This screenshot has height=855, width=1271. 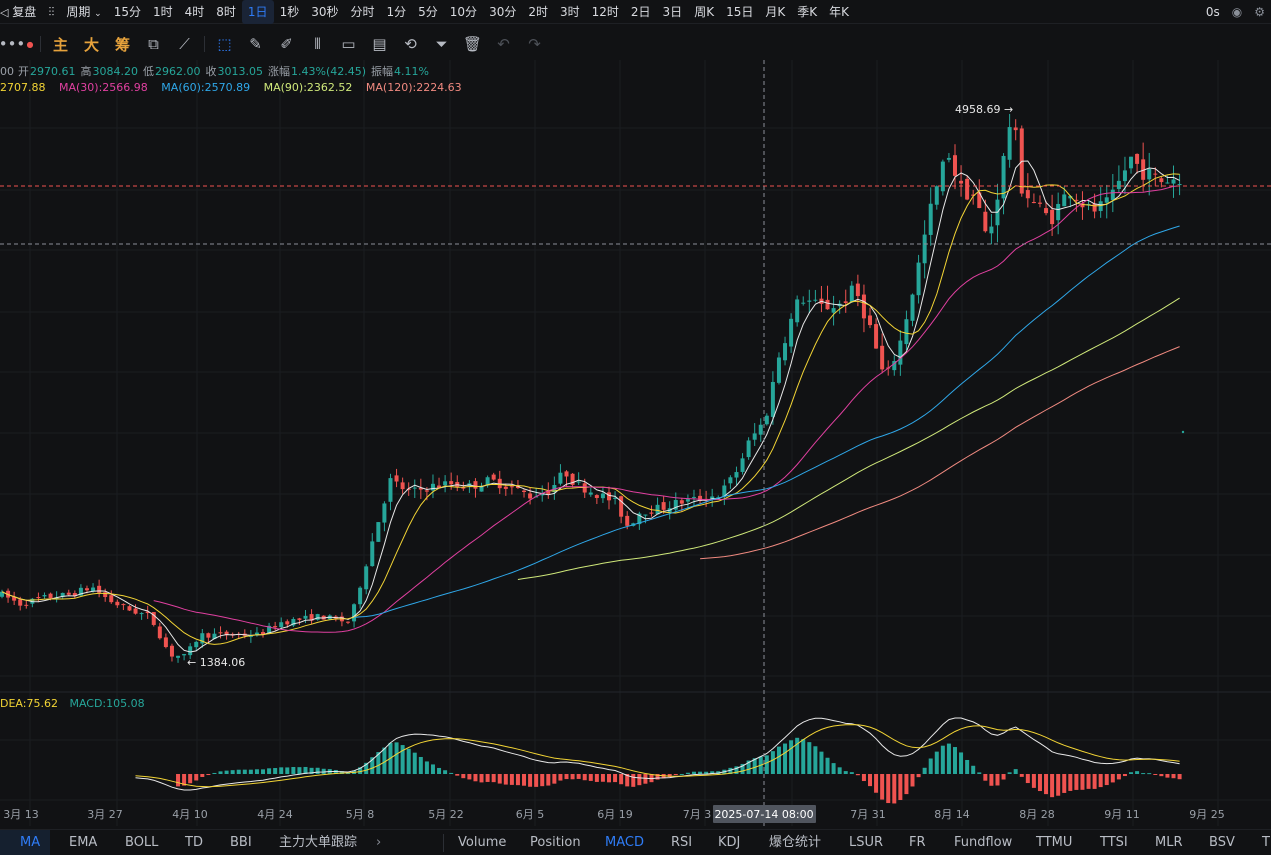 What do you see at coordinates (91, 44) in the screenshot?
I see `large-order-button: 大` at bounding box center [91, 44].